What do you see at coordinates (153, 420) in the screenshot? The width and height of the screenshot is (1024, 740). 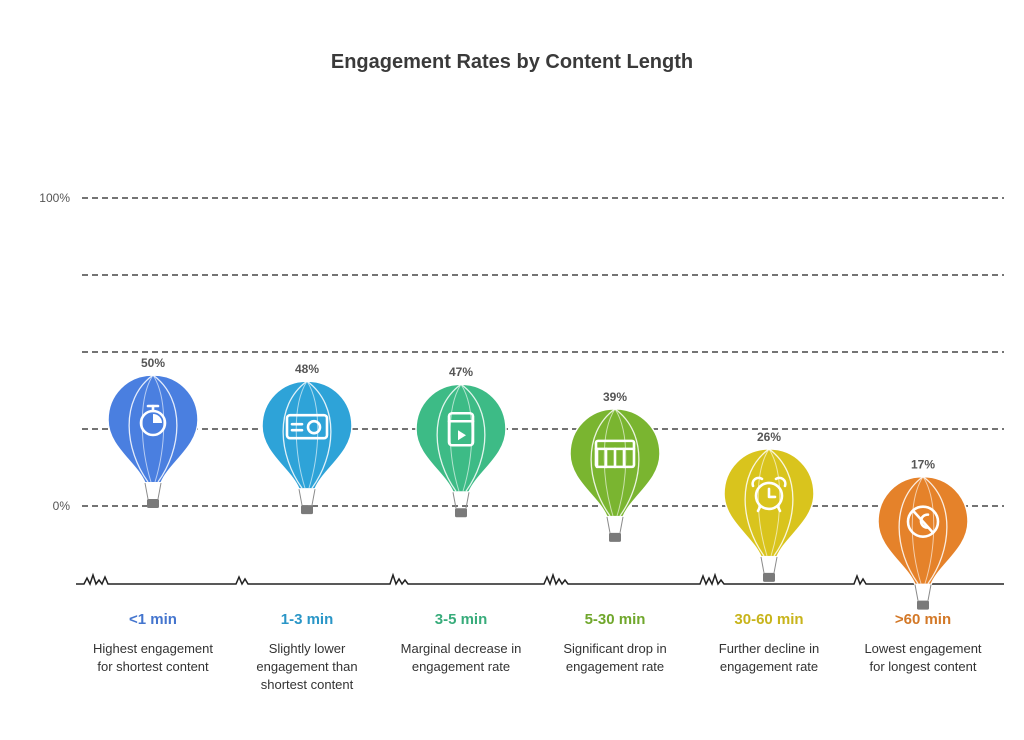 I see `stopwatch-icon` at bounding box center [153, 420].